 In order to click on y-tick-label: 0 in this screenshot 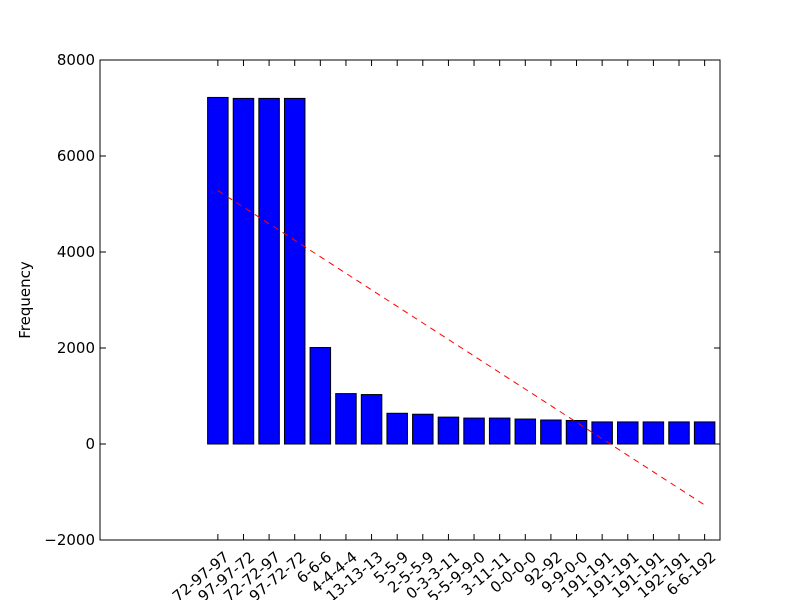, I will do `click(90, 444)`.